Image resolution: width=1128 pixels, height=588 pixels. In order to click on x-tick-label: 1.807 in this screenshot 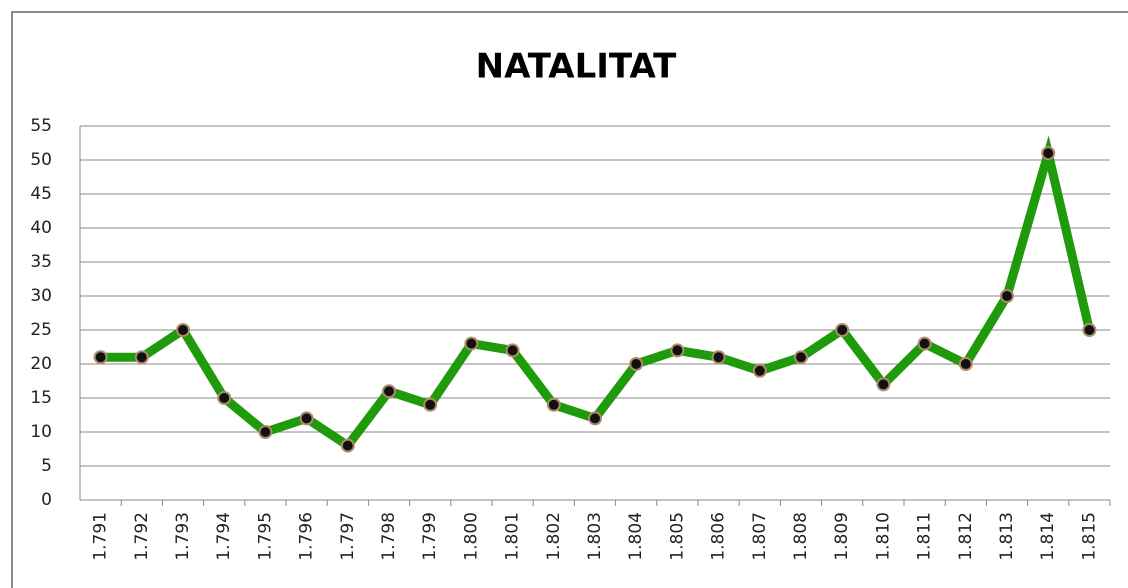, I will do `click(760, 536)`.